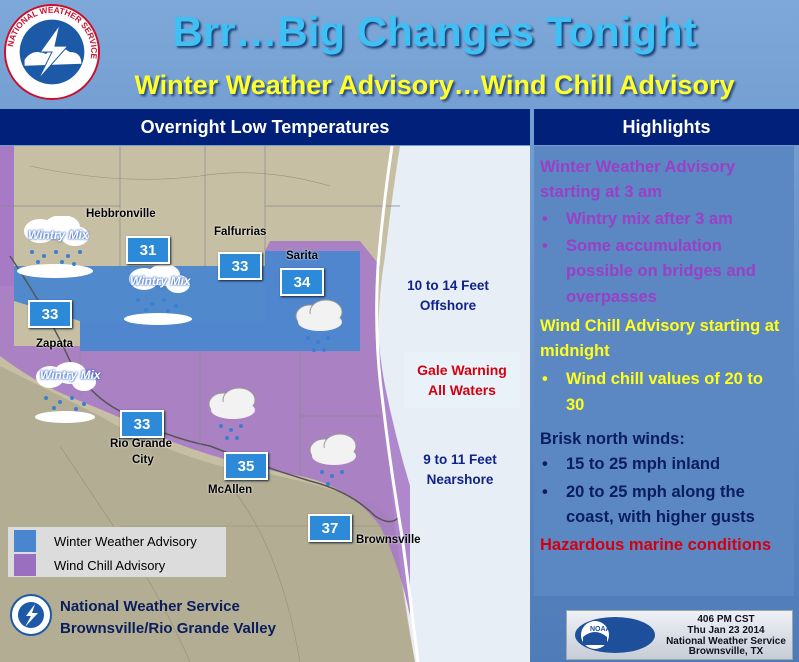 This screenshot has width=799, height=662. Describe the element at coordinates (168, 628) in the screenshot. I see `footer-region: Brownsville/Rio Grande Valley` at that location.